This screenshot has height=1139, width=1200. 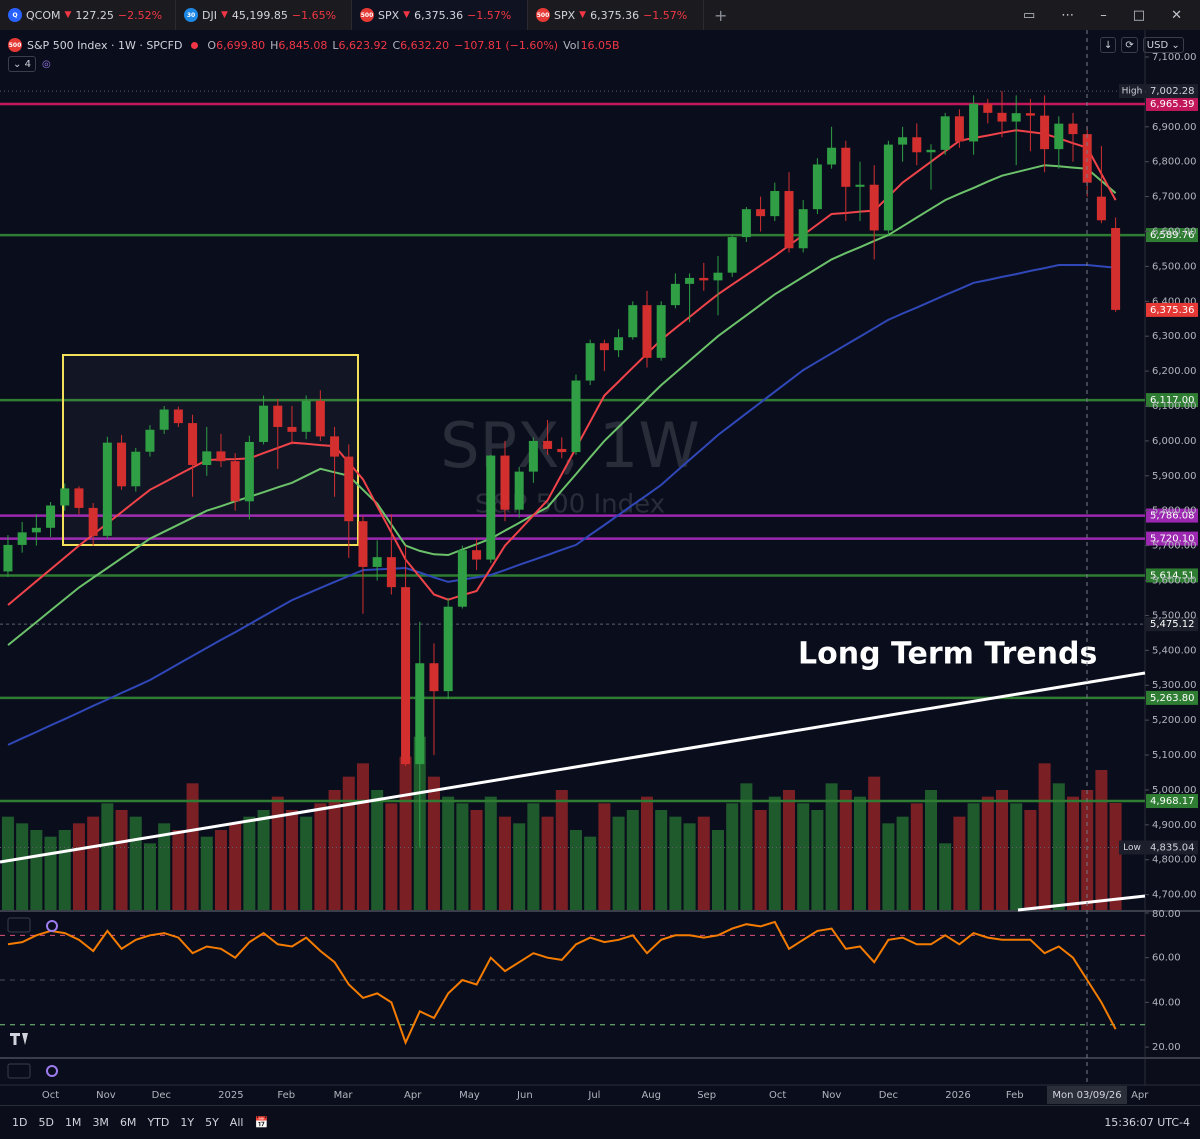 What do you see at coordinates (1174, 825) in the screenshot?
I see `y-tick-label: 4,900.00` at bounding box center [1174, 825].